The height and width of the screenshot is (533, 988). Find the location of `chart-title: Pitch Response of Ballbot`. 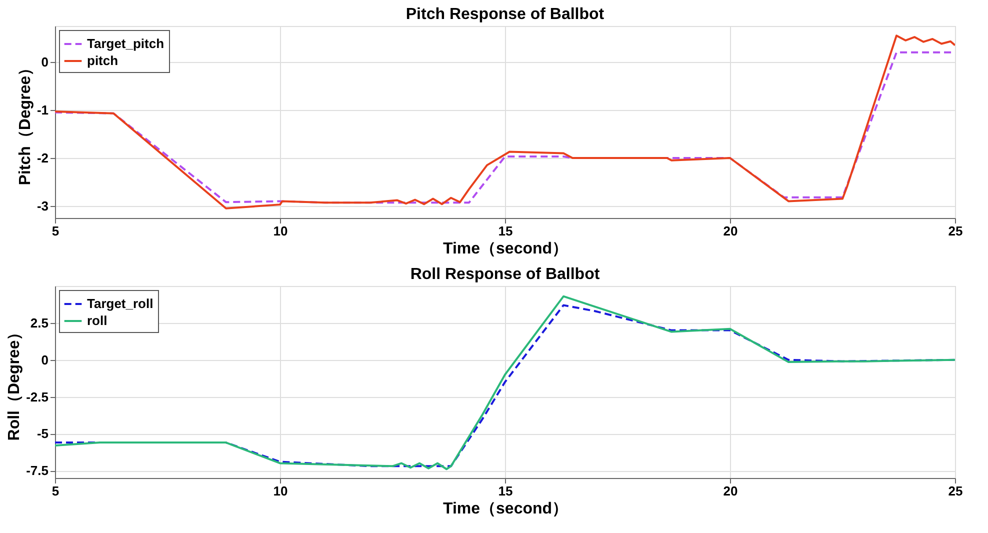

chart-title: Pitch Response of Ballbot is located at coordinates (505, 14).